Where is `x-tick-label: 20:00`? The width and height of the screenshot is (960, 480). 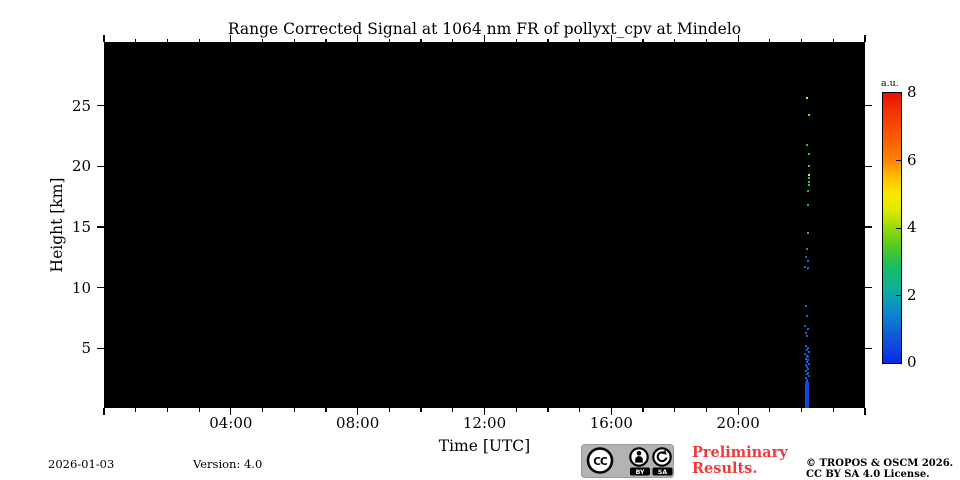
x-tick-label: 20:00 is located at coordinates (738, 423).